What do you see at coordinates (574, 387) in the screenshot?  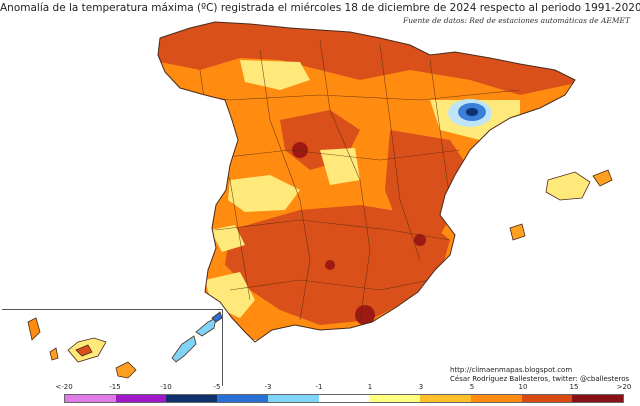 I see `legend-label: 15` at bounding box center [574, 387].